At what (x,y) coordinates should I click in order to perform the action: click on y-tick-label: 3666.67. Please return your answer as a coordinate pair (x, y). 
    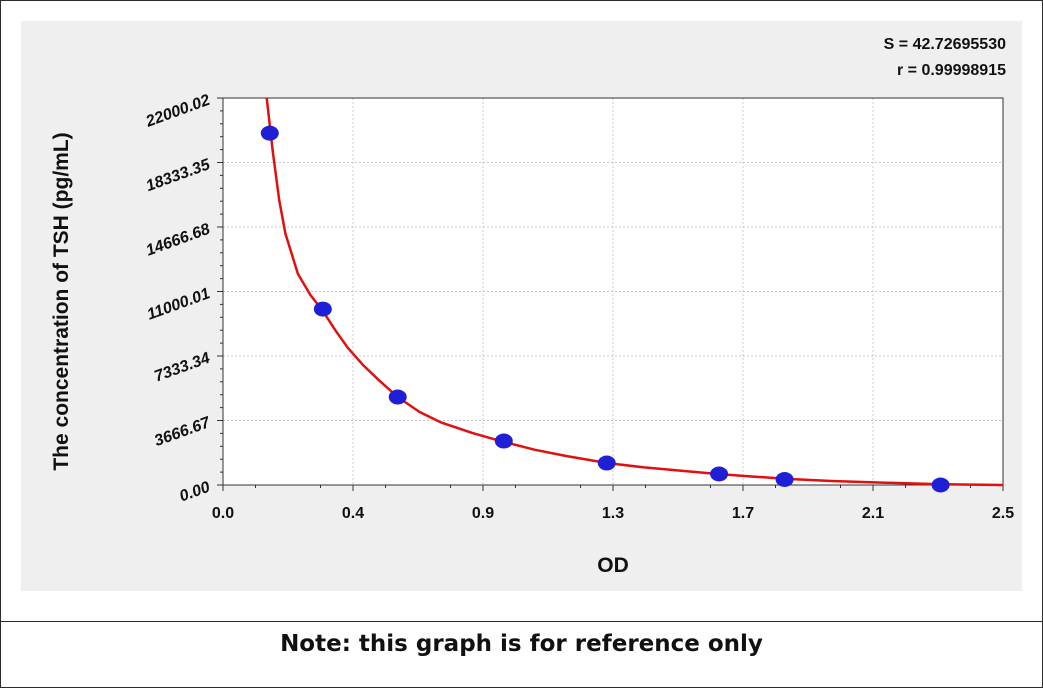
    Looking at the image, I should click on (182, 432).